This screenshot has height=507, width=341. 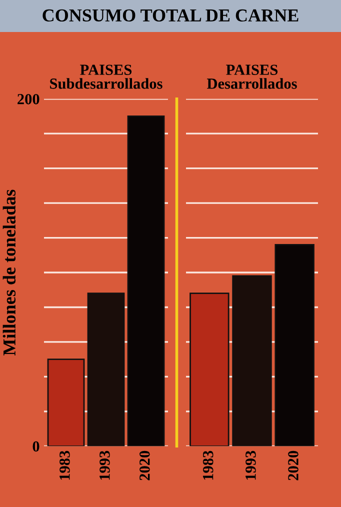 I want to click on chart-title: CONSUMO TOTAL DE CARNE, so click(x=170, y=15).